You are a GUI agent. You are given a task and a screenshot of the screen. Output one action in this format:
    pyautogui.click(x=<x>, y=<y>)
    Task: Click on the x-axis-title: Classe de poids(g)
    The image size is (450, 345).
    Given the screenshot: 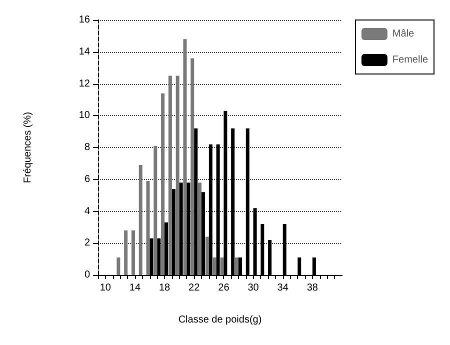 What is the action you would take?
    pyautogui.click(x=220, y=320)
    